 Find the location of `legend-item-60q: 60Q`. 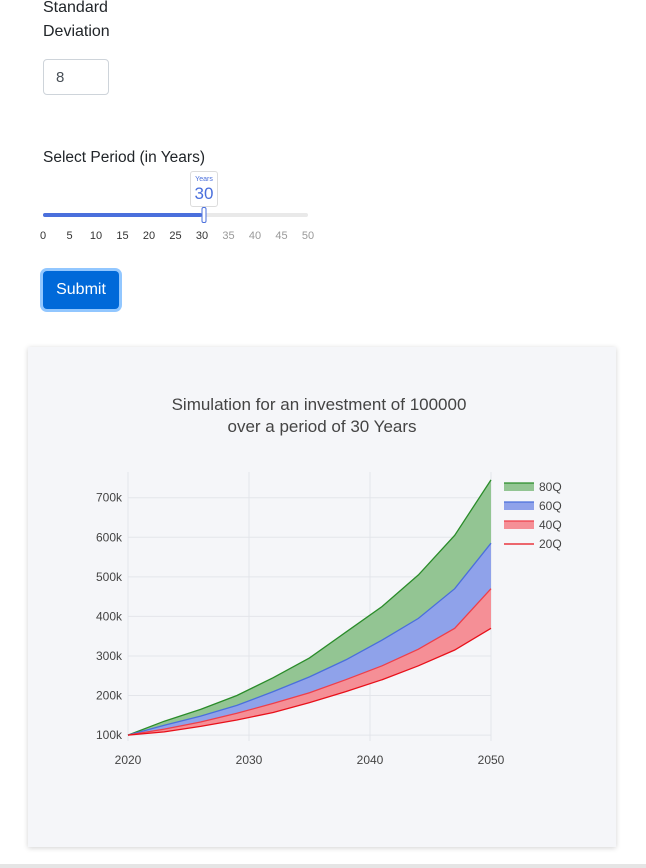

legend-item-60q: 60Q is located at coordinates (533, 506).